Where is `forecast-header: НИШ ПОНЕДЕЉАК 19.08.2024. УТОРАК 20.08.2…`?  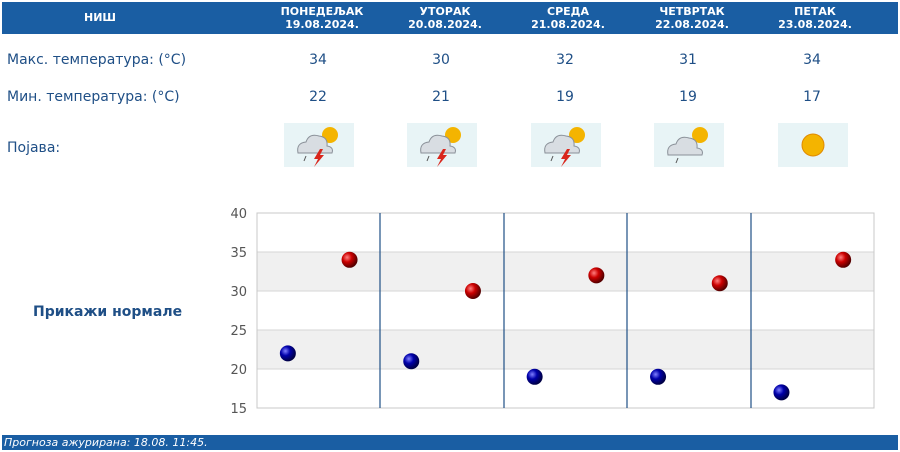
forecast-header: НИШ ПОНЕДЕЉАК 19.08.2024. УТОРАК 20.08.2… is located at coordinates (450, 18).